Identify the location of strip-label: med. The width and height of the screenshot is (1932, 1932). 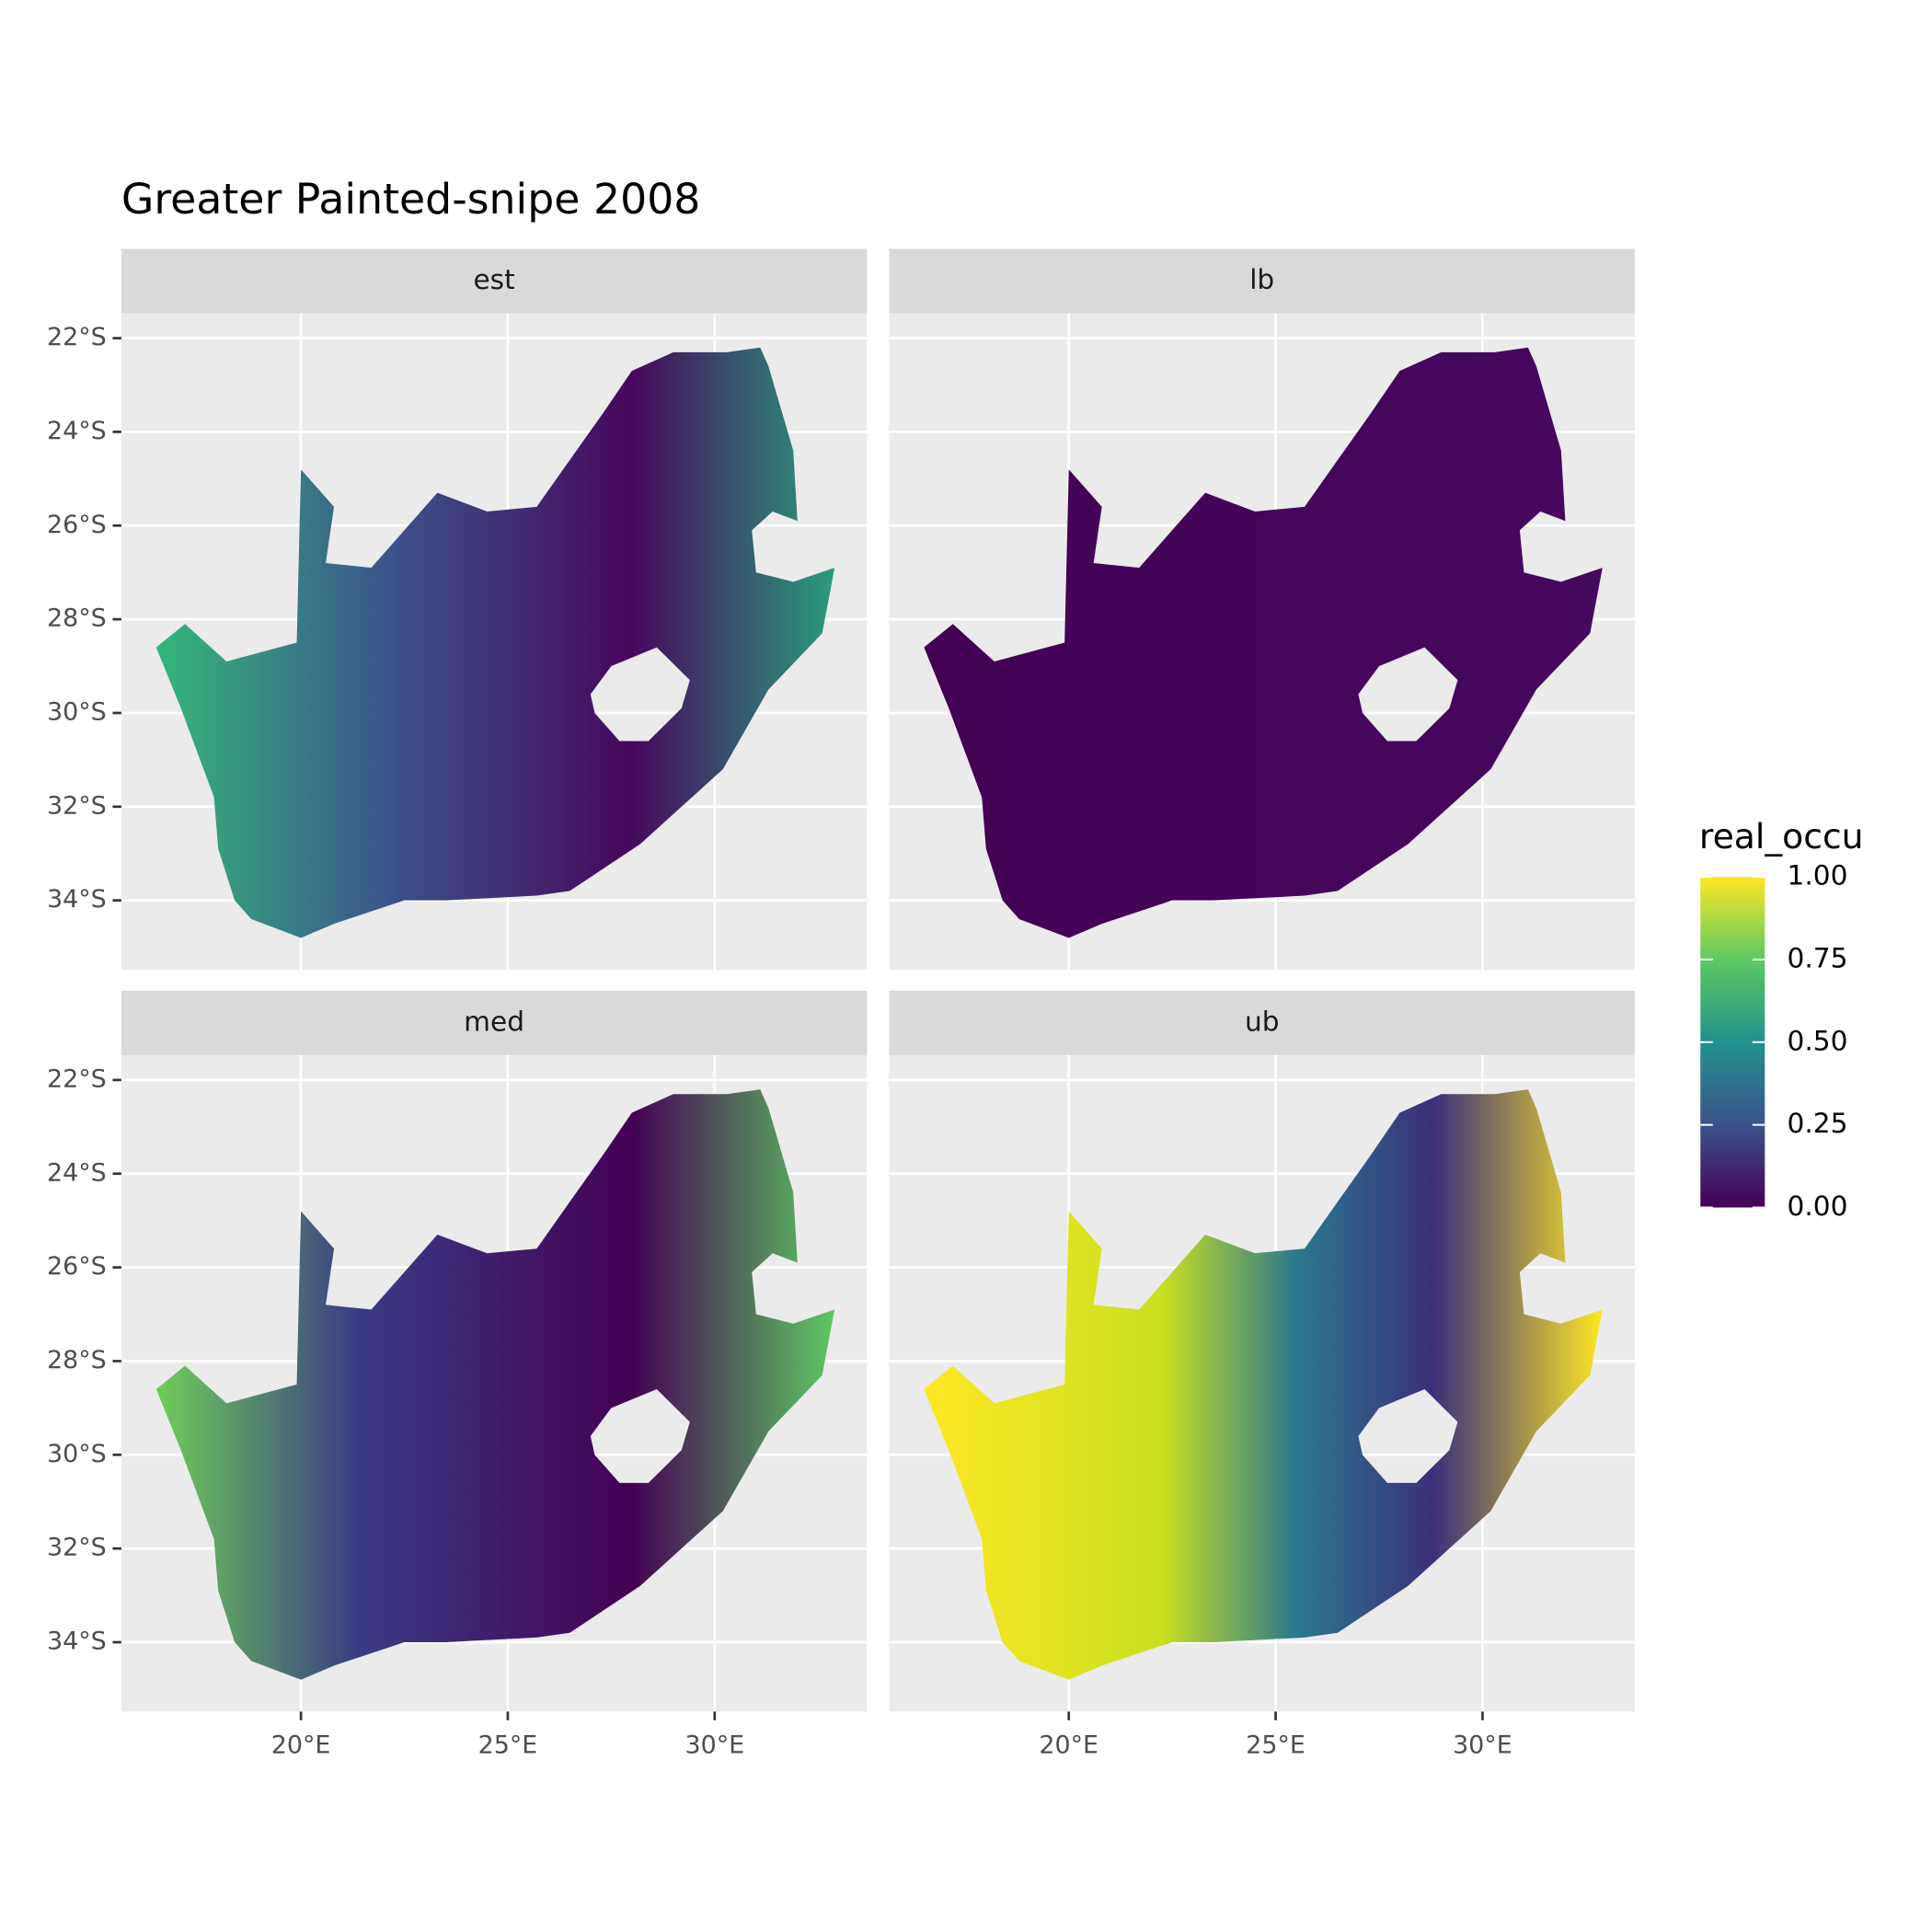
(494, 1021).